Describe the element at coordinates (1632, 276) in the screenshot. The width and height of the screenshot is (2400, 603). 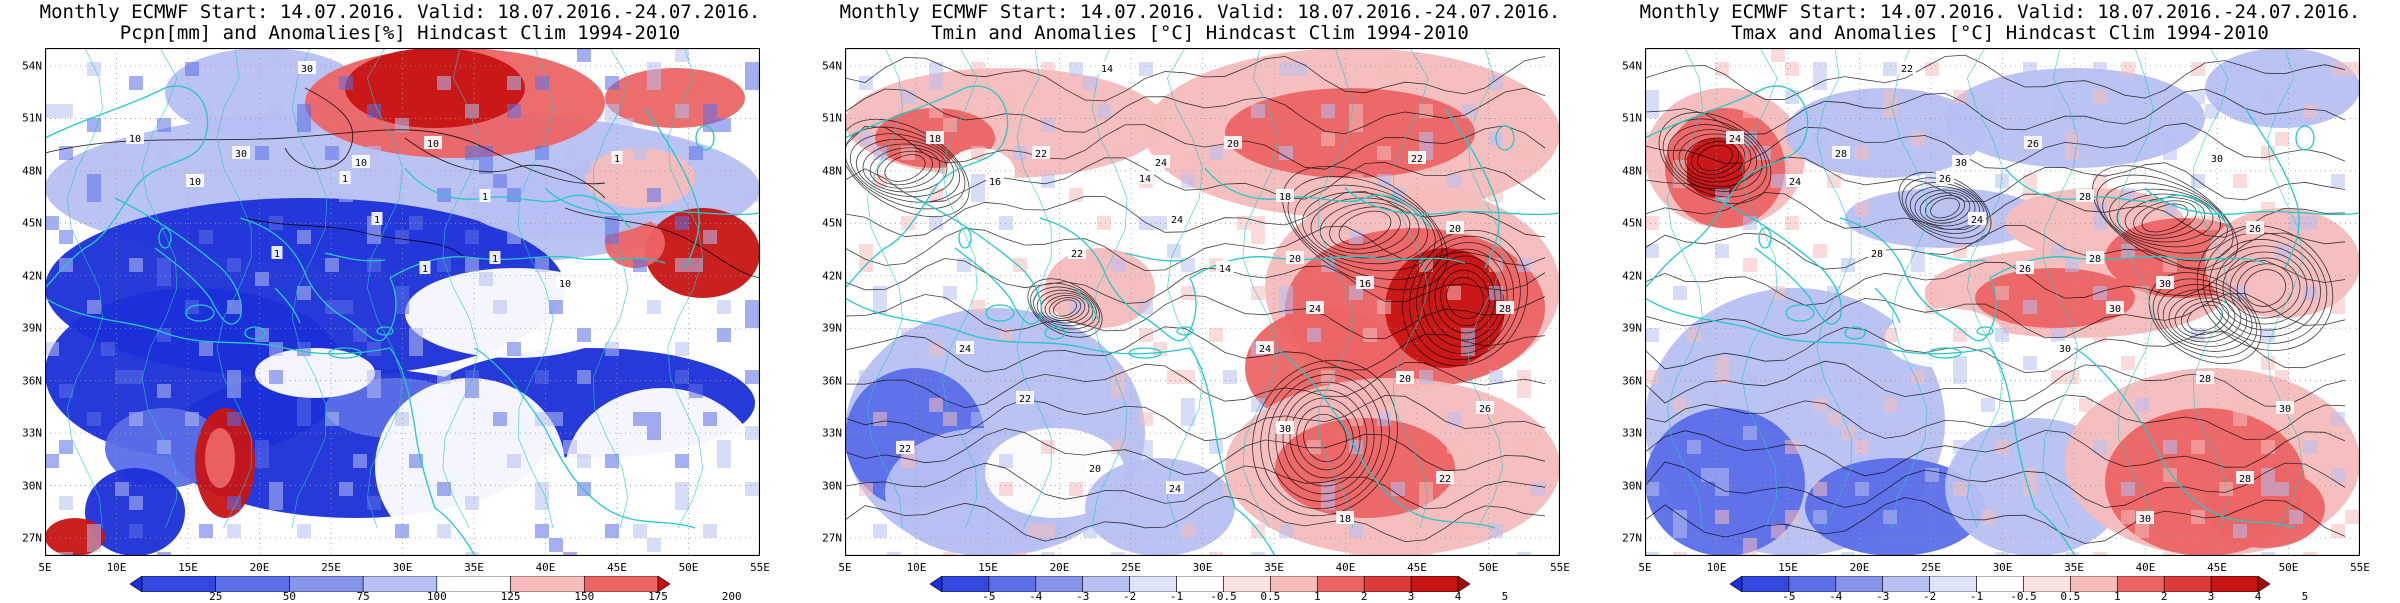
I see `lat-tick-label: 42N` at that location.